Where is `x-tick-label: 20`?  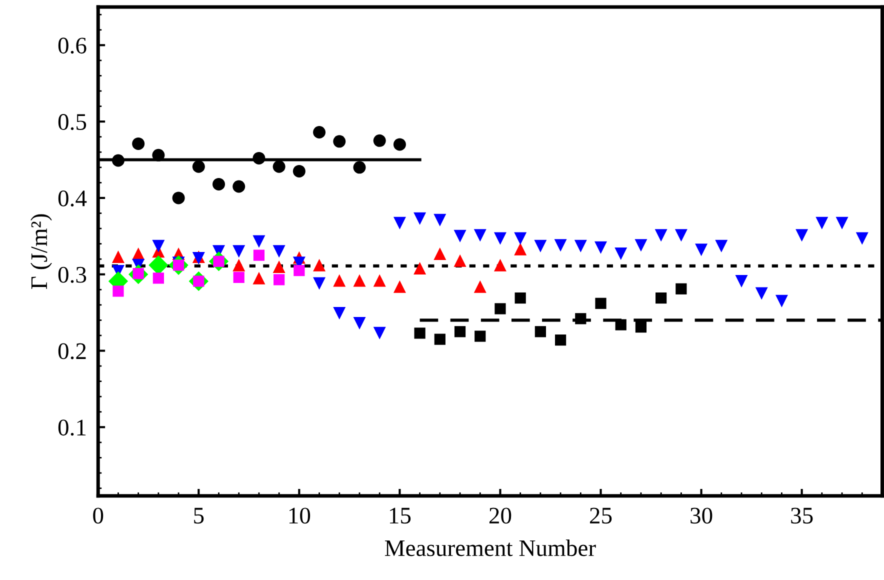
x-tick-label: 20 is located at coordinates (500, 516).